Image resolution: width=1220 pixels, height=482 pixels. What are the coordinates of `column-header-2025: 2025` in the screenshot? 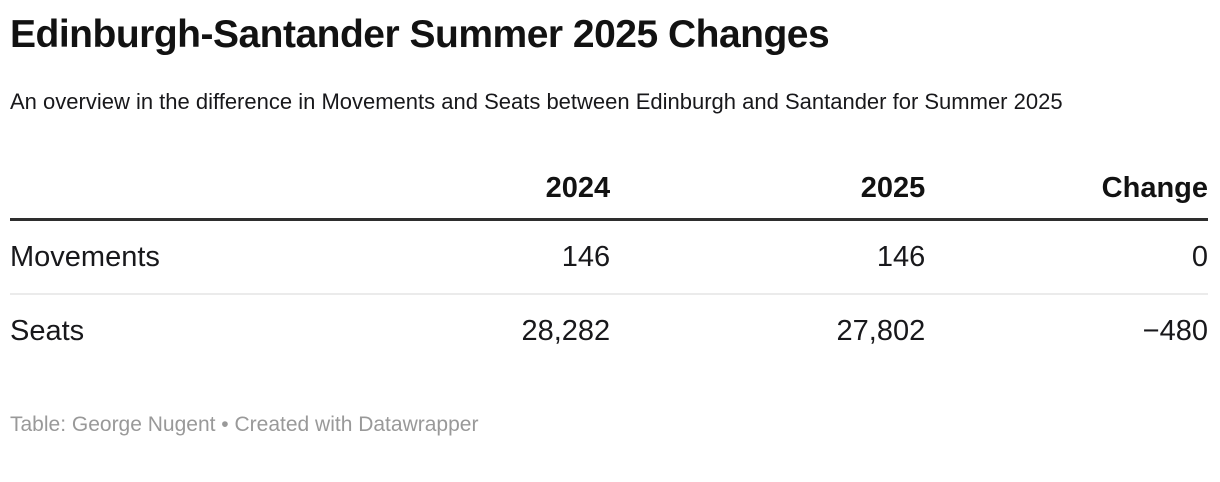 It's located at (768, 196).